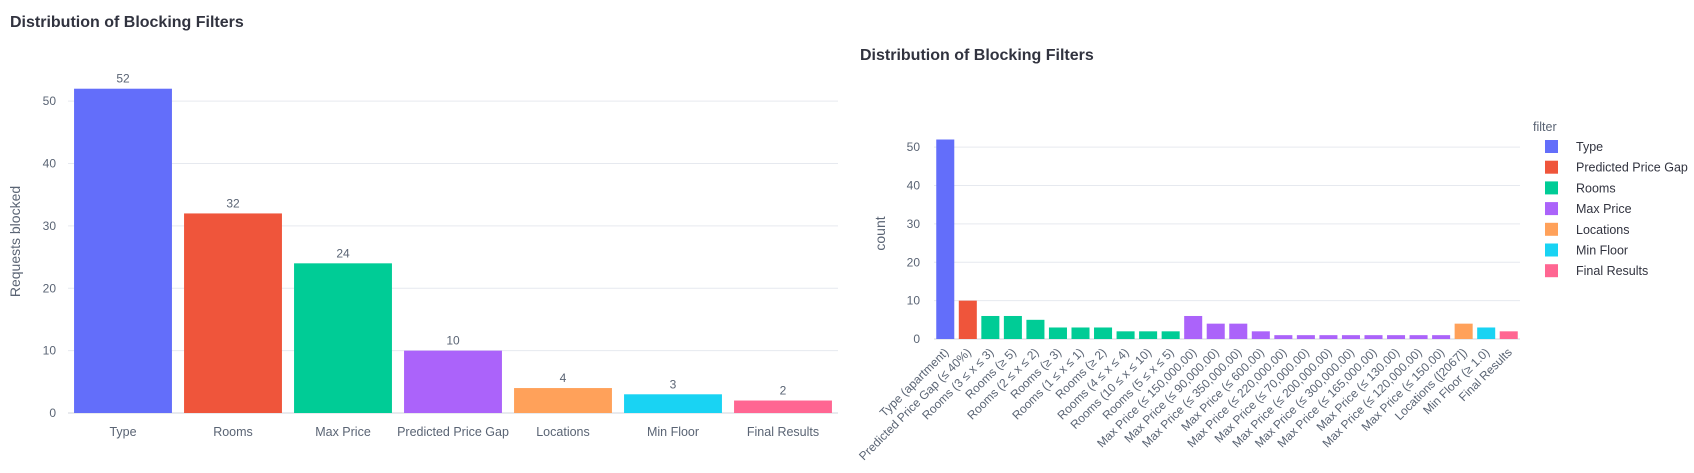 This screenshot has width=1694, height=473. I want to click on left-bar-value-label: 32, so click(233, 203).